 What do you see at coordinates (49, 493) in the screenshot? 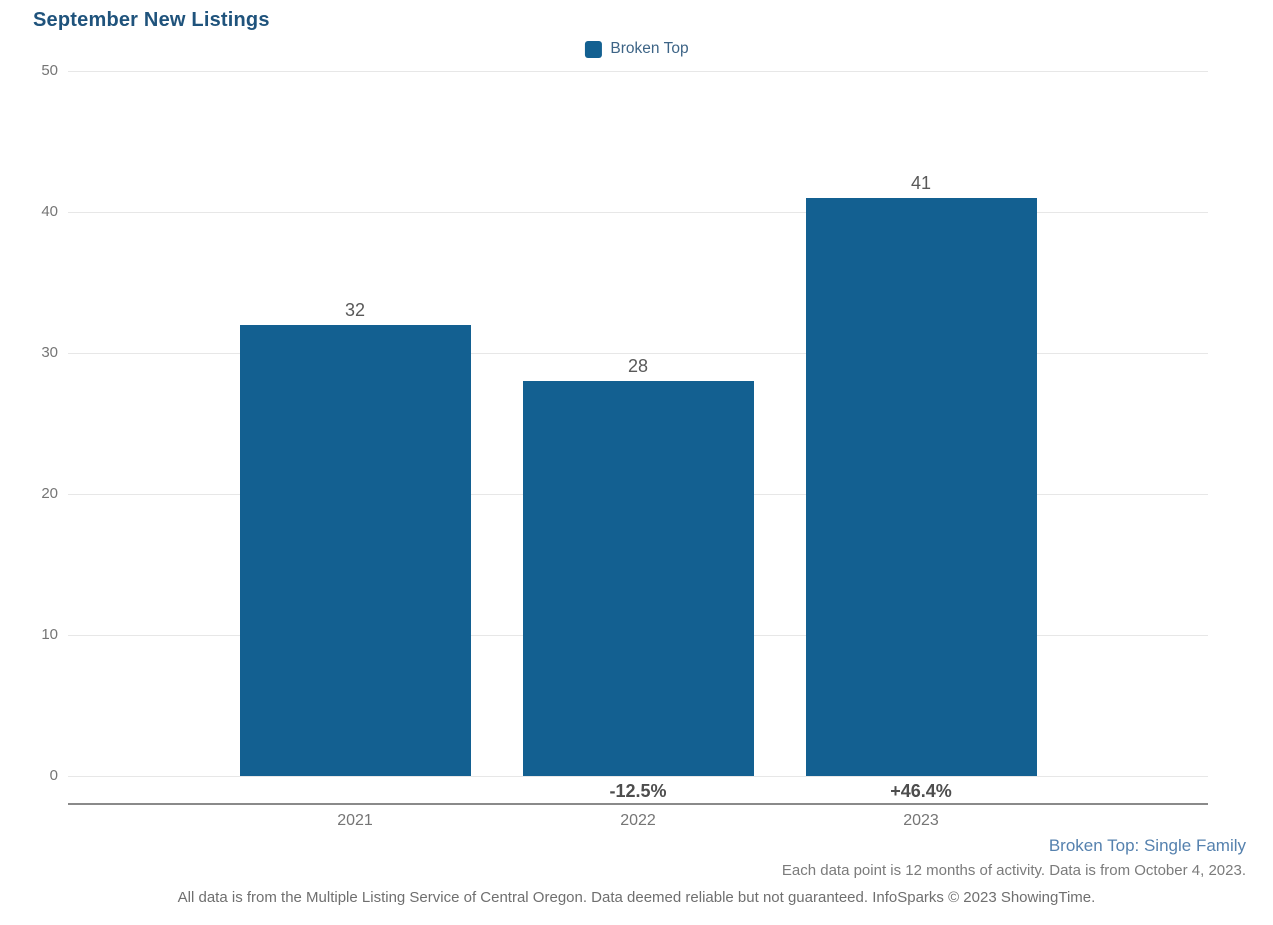
I see `y-axis-tick-label: 20` at bounding box center [49, 493].